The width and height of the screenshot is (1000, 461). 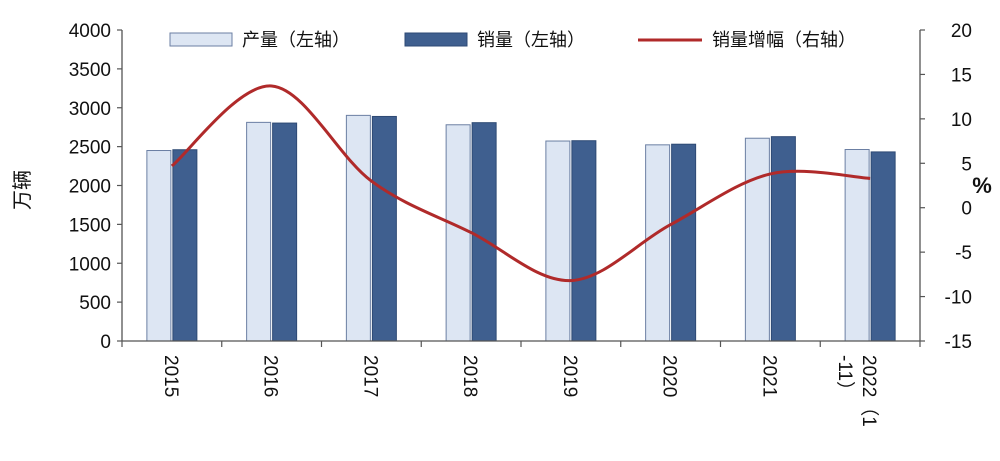 What do you see at coordinates (958, 342) in the screenshot?
I see `y2-tick-label: -15` at bounding box center [958, 342].